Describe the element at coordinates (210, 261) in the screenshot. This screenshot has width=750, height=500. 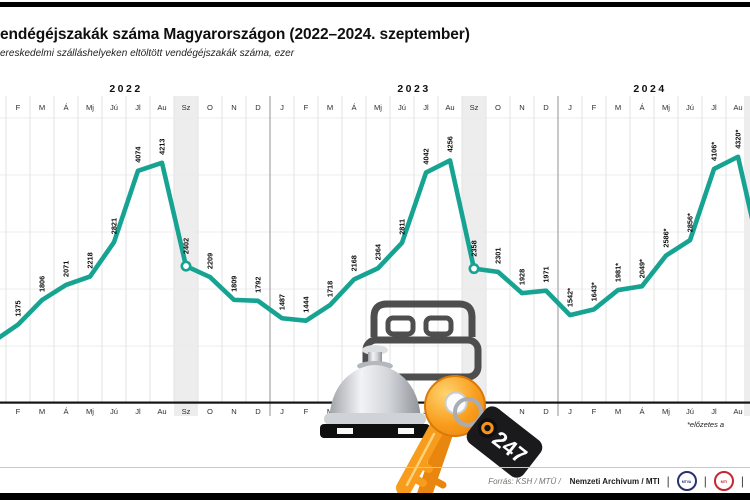
I see `value-label: 2209` at that location.